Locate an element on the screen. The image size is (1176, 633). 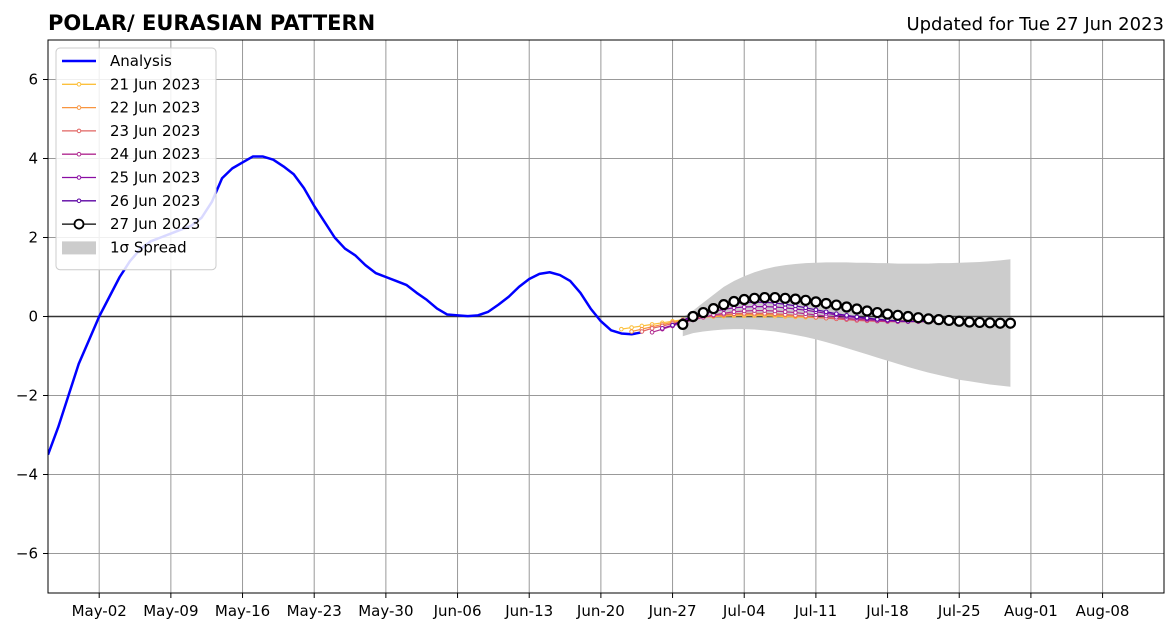
legend-item: 23 Jun 2023 is located at coordinates (131, 131).